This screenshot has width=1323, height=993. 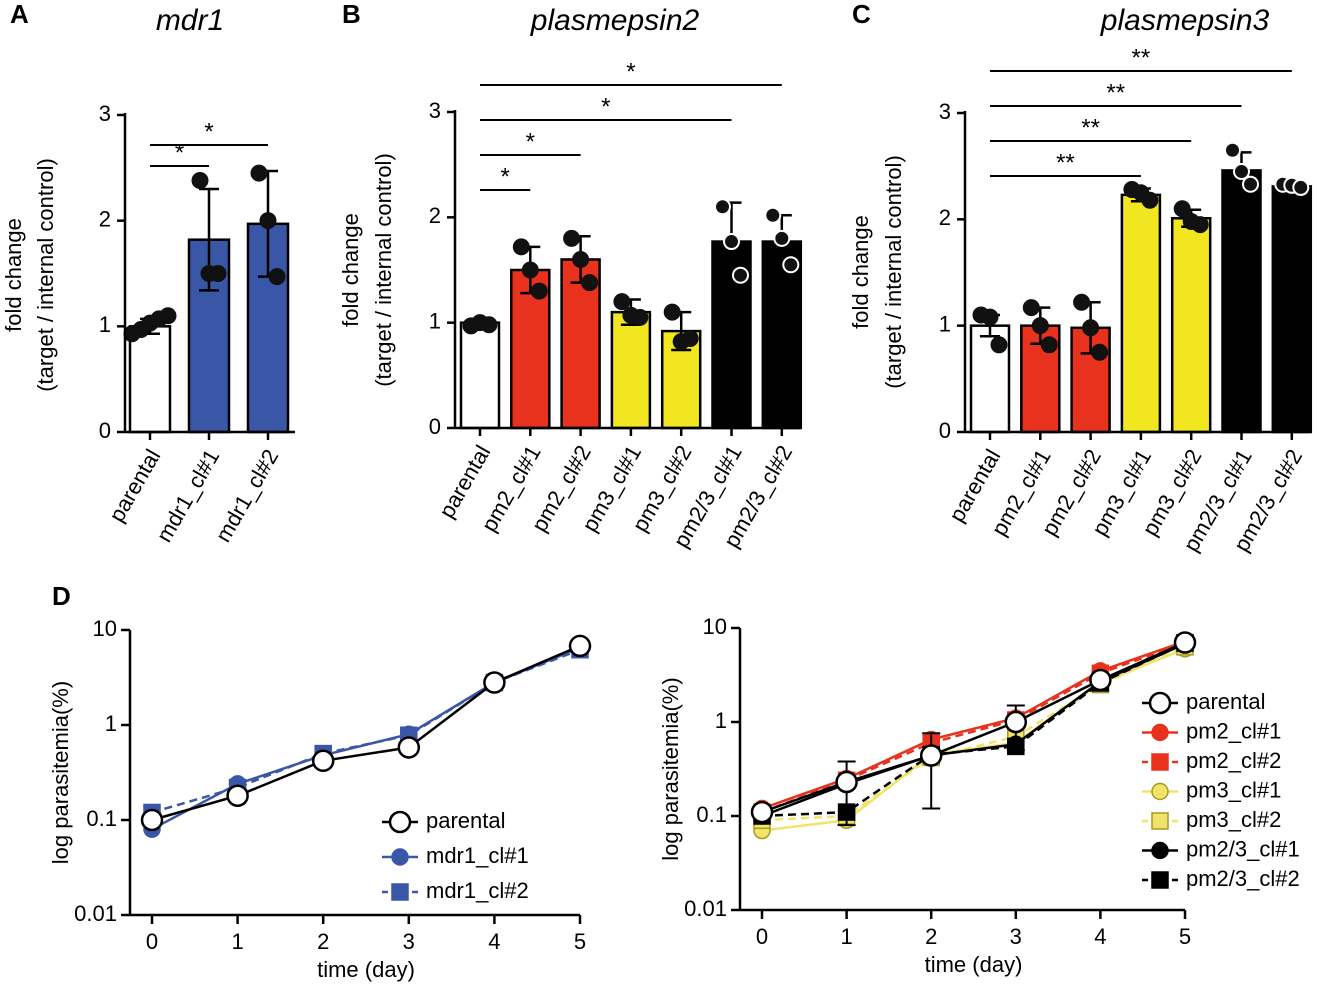 What do you see at coordinates (1233, 730) in the screenshot?
I see `legend-label: pm2_cl#1` at bounding box center [1233, 730].